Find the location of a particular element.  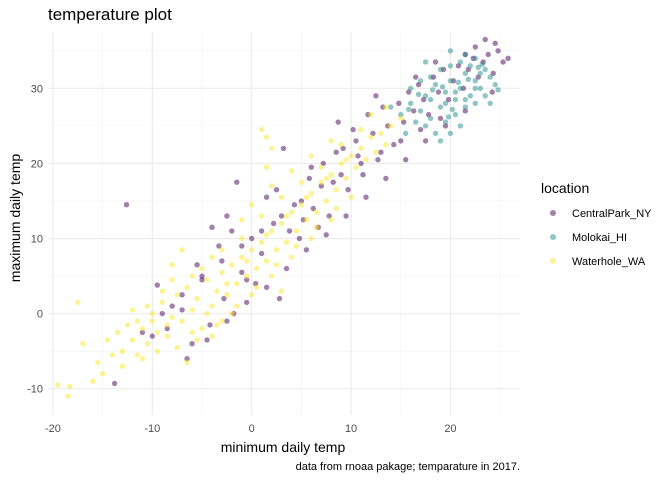

y-tick-label: -10 is located at coordinates (35, 390).